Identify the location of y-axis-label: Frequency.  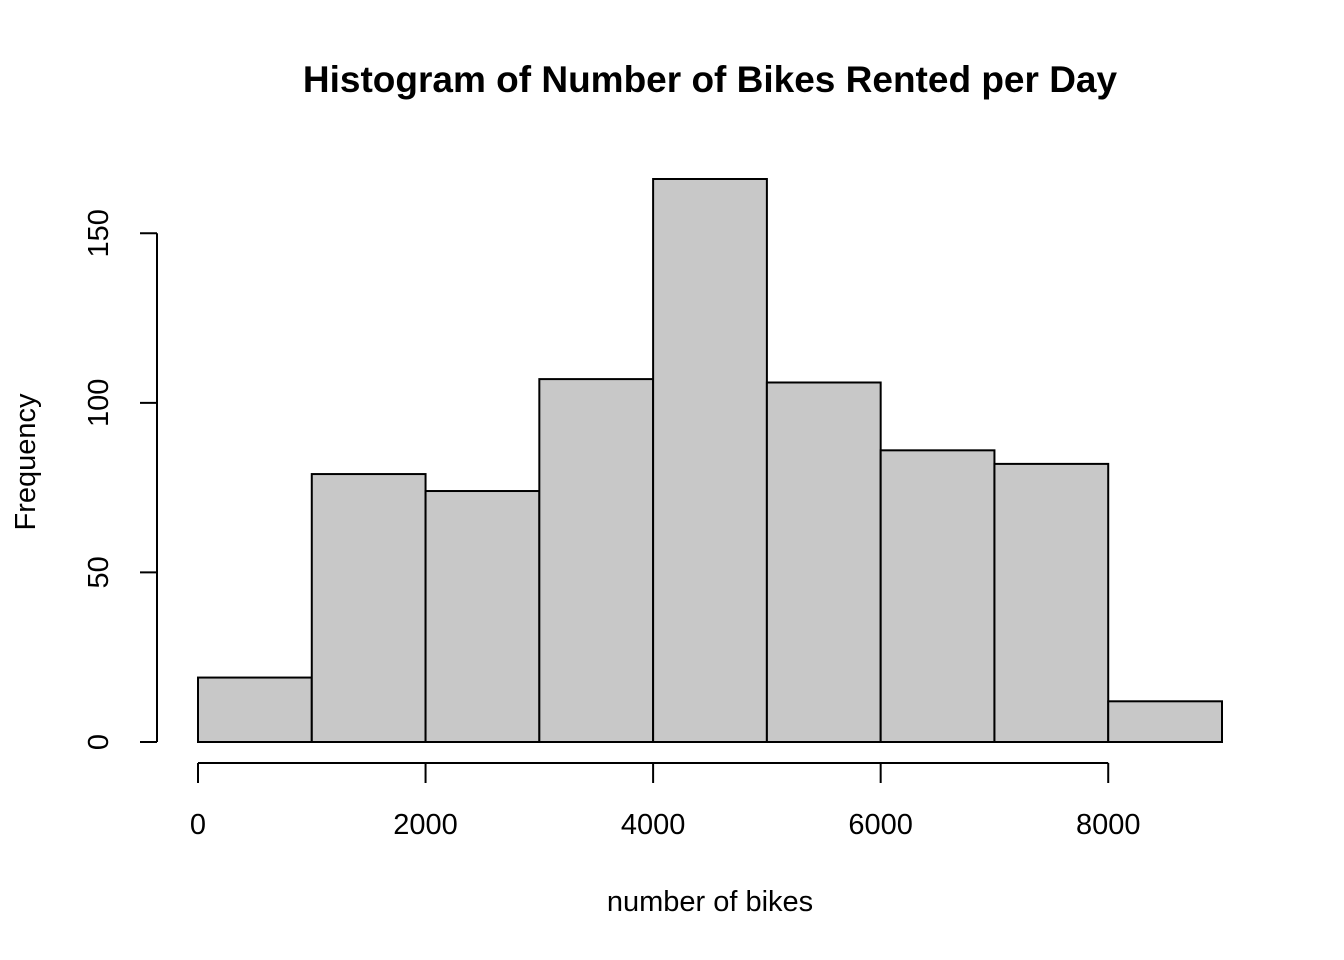
(26, 462).